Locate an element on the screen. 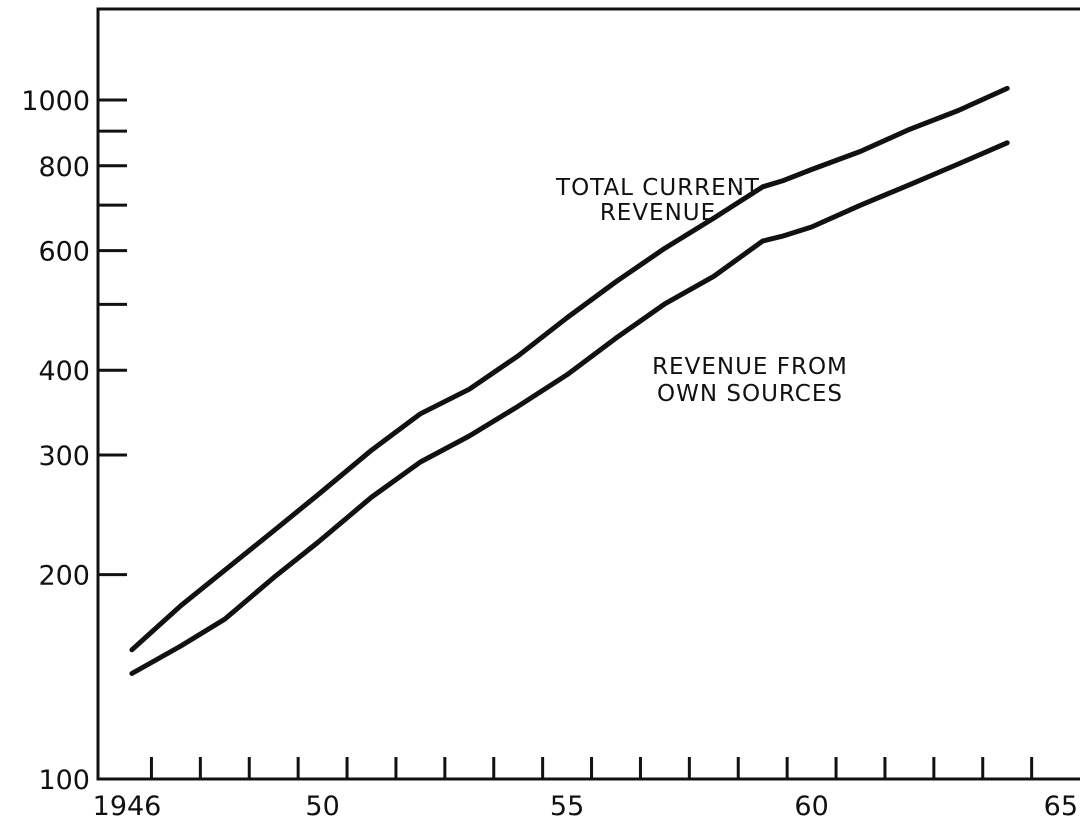 This screenshot has width=1080, height=823. y-tick-label: 1000 is located at coordinates (55, 101).